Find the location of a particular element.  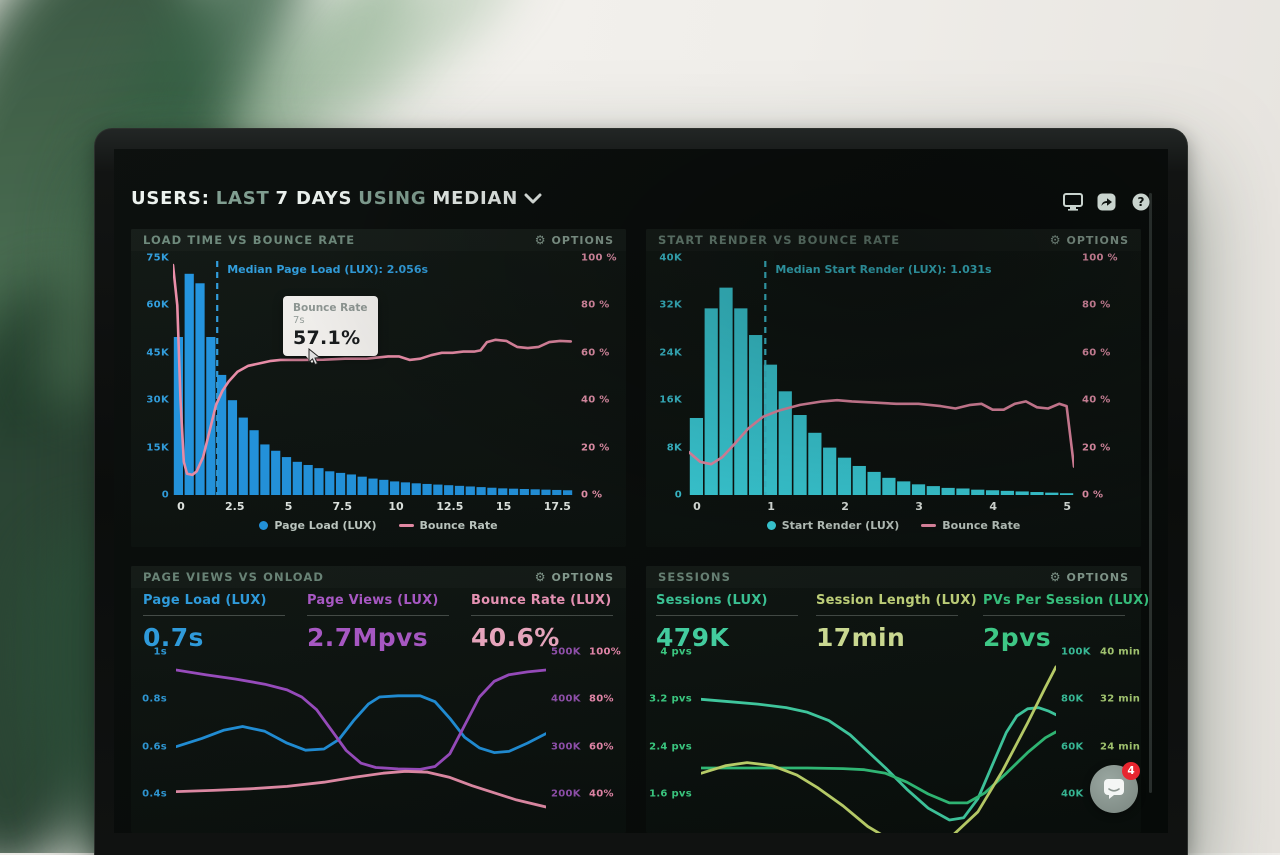

y-axis-tick: 16K is located at coordinates (670, 400).